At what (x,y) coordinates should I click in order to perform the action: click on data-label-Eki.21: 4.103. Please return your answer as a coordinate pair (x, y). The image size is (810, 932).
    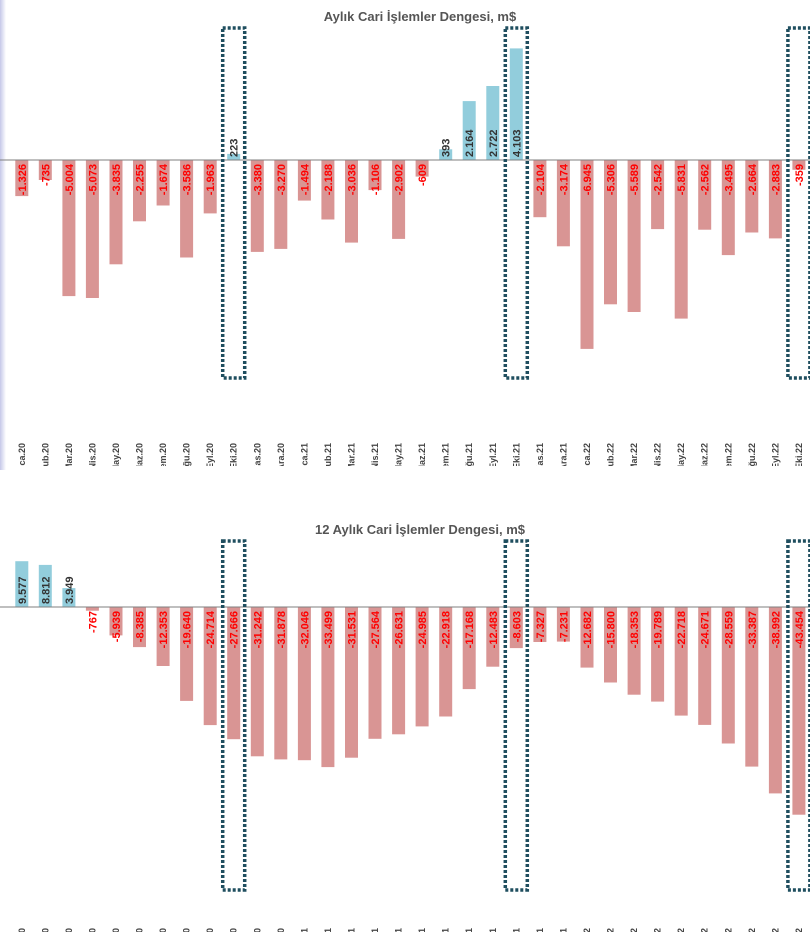
    Looking at the image, I should click on (517, 143).